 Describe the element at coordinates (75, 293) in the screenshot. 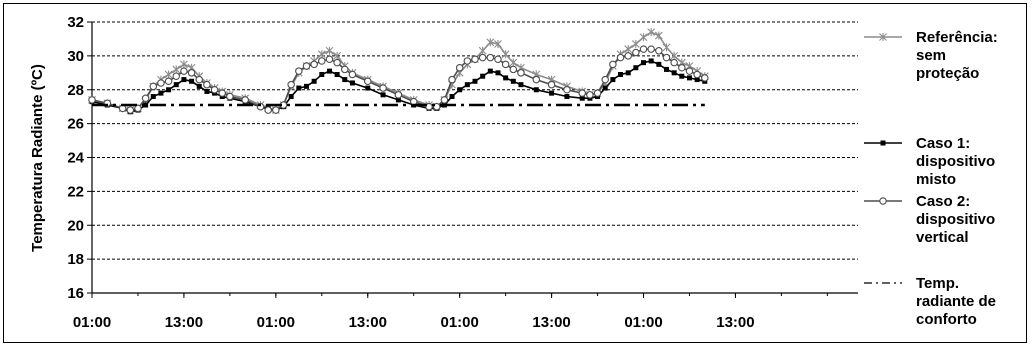

I see `y-tick-label: 16` at that location.